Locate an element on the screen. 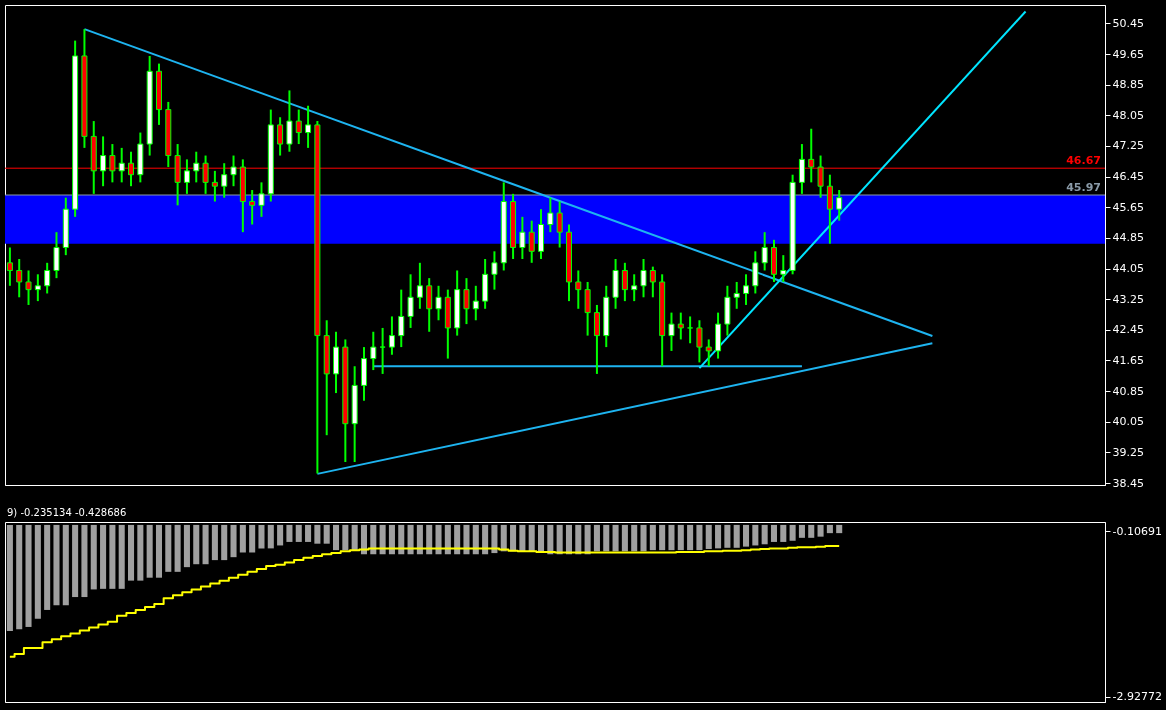 This screenshot has height=728, width=1173. y-tick-label: 44.85 is located at coordinates (1128, 238).